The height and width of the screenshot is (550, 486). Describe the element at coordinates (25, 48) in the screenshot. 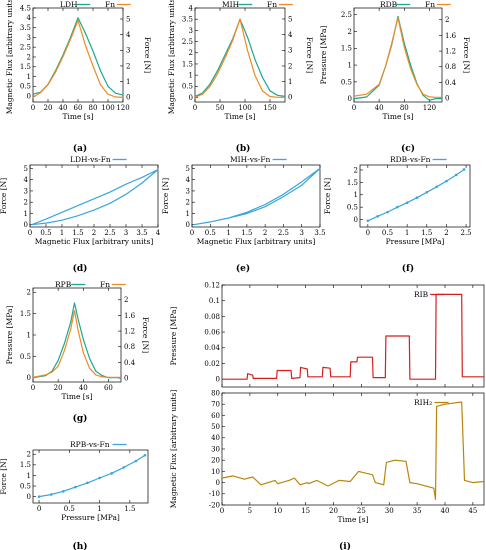

I see `y-tick-label: 2.5` at that location.